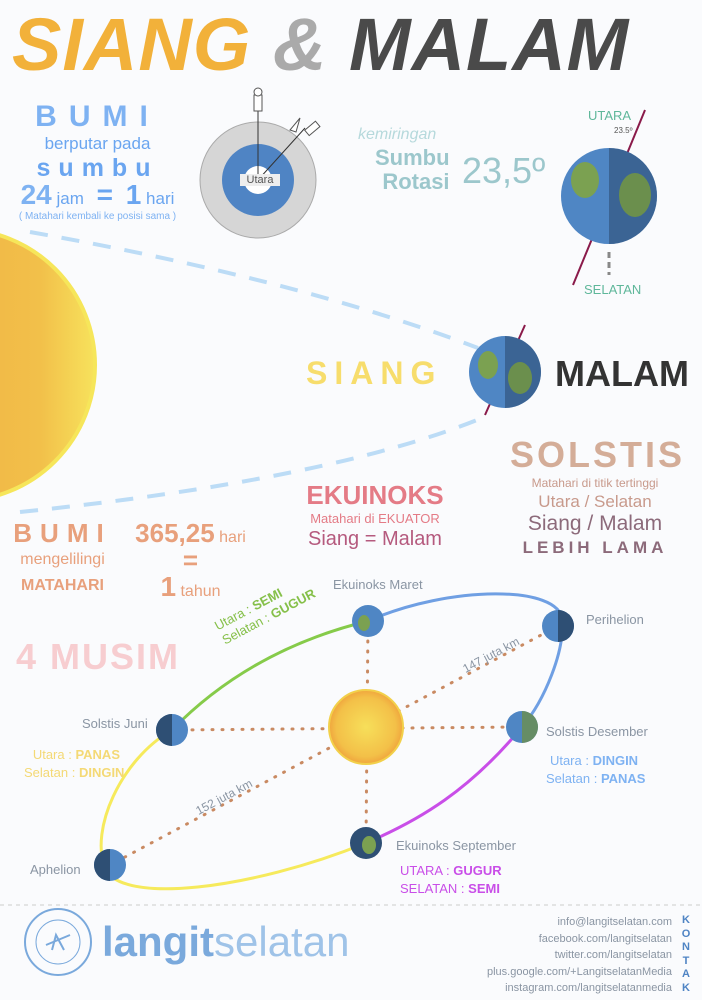  I want to click on solstice-line3: Siang / Malam, so click(595, 523).